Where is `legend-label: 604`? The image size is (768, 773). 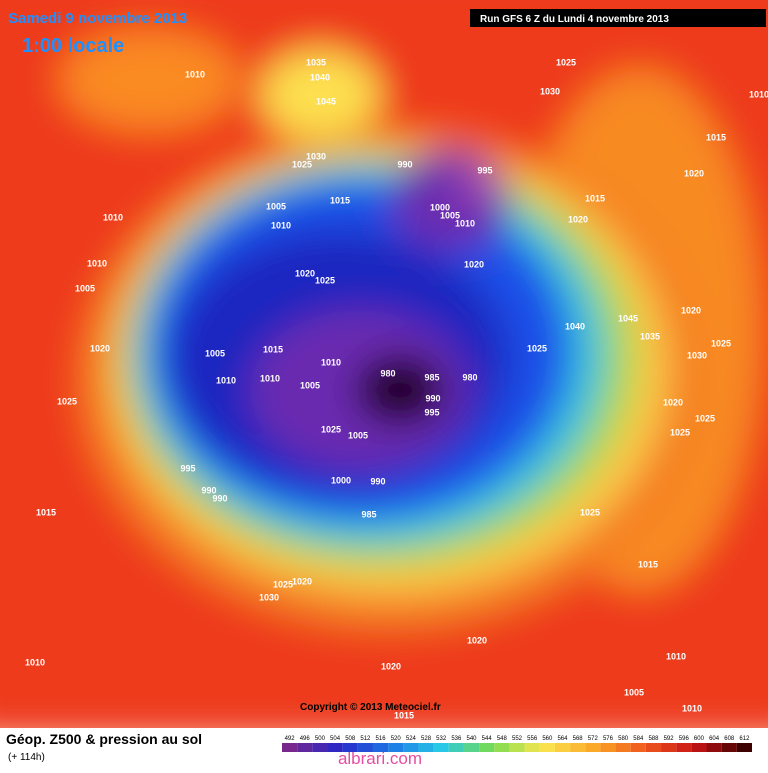
legend-label: 604 is located at coordinates (714, 739).